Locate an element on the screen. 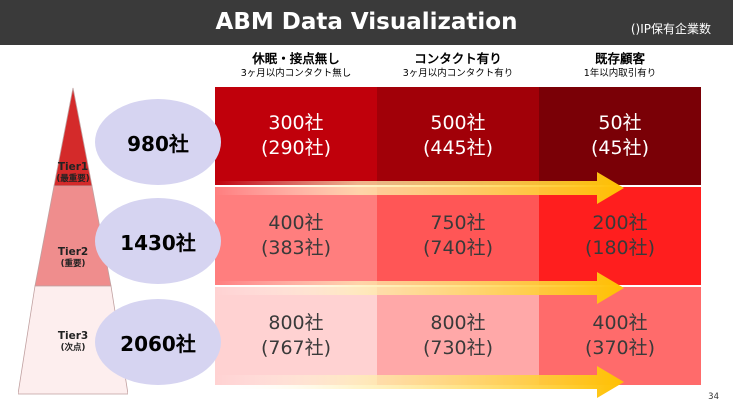 The height and width of the screenshot is (412, 733). cell-tier2-existing: 200社 (180社) is located at coordinates (620, 236).